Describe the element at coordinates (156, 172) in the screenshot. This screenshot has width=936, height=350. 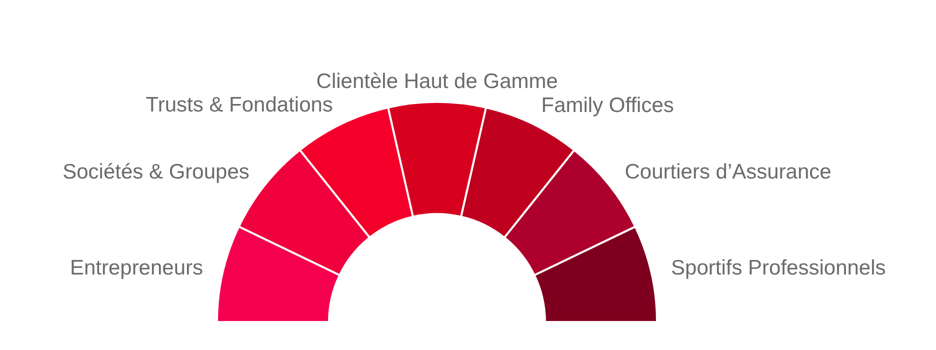
I see `slice-label: Sociétés & Groupes` at that location.